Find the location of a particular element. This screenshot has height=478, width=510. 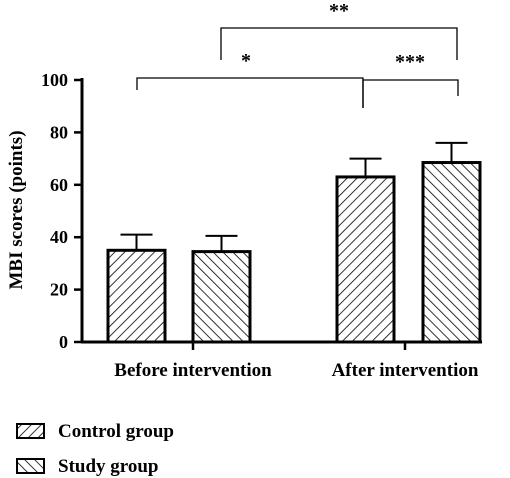

bracket-double-star is located at coordinates (339, 43).